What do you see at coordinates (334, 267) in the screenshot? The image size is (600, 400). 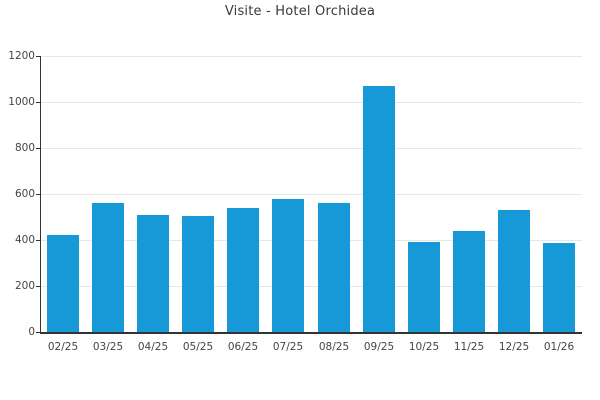 I see `bar-08/25` at bounding box center [334, 267].